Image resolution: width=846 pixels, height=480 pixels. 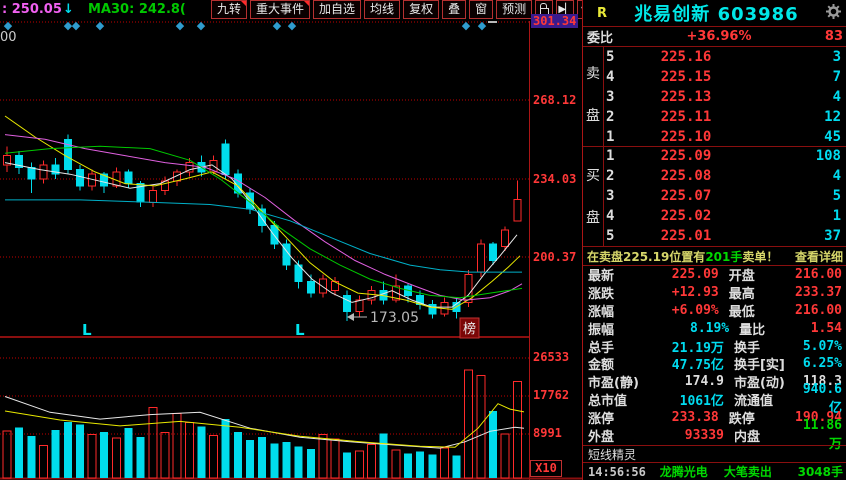 I want to click on price-axis-label: 301.34, so click(x=555, y=21).